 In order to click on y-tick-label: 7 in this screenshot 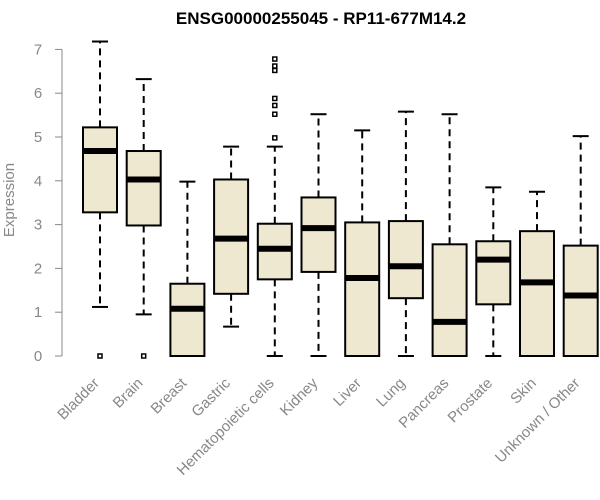, I will do `click(38, 49)`.